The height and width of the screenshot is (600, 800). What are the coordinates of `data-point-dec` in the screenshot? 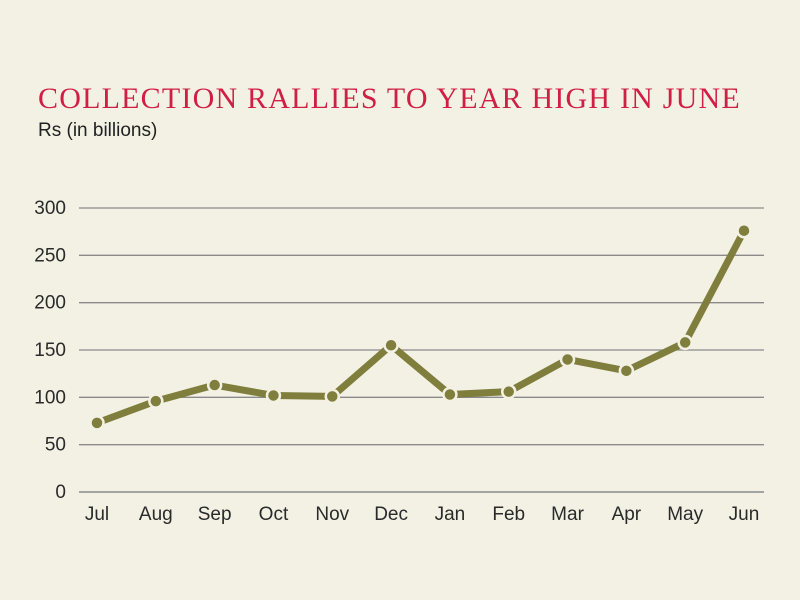 It's located at (391, 345).